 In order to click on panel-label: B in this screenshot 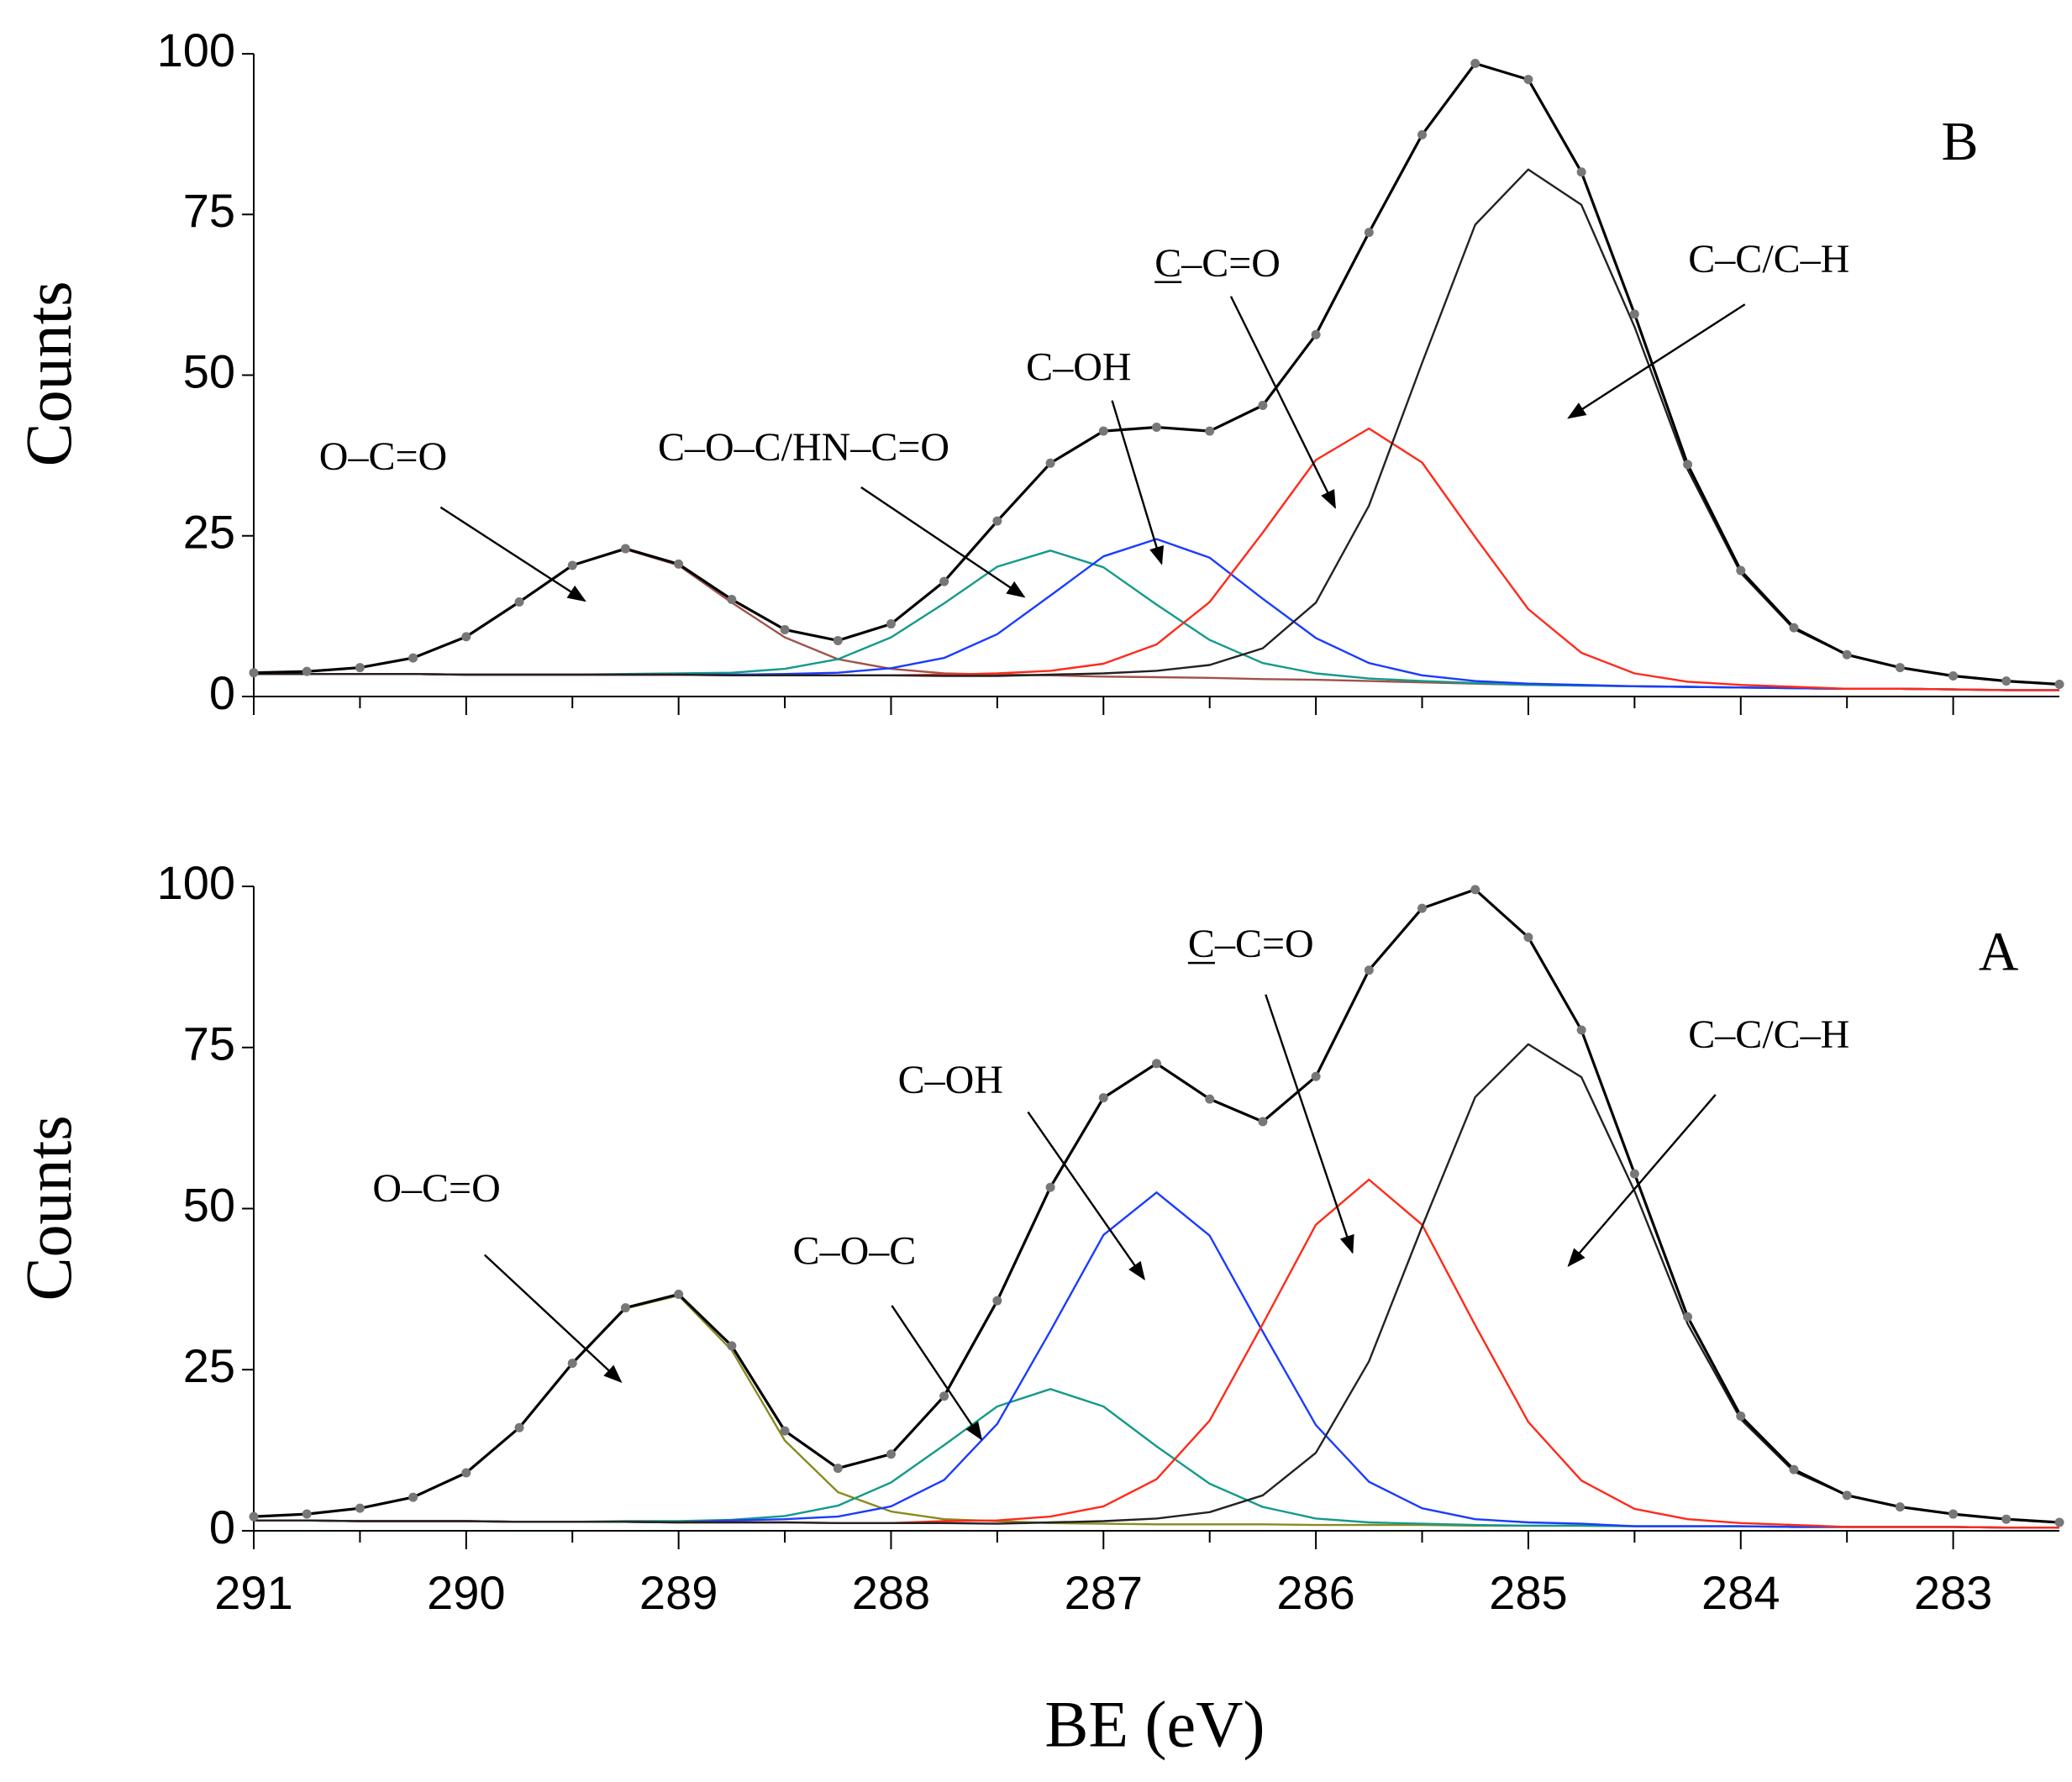, I will do `click(1961, 141)`.